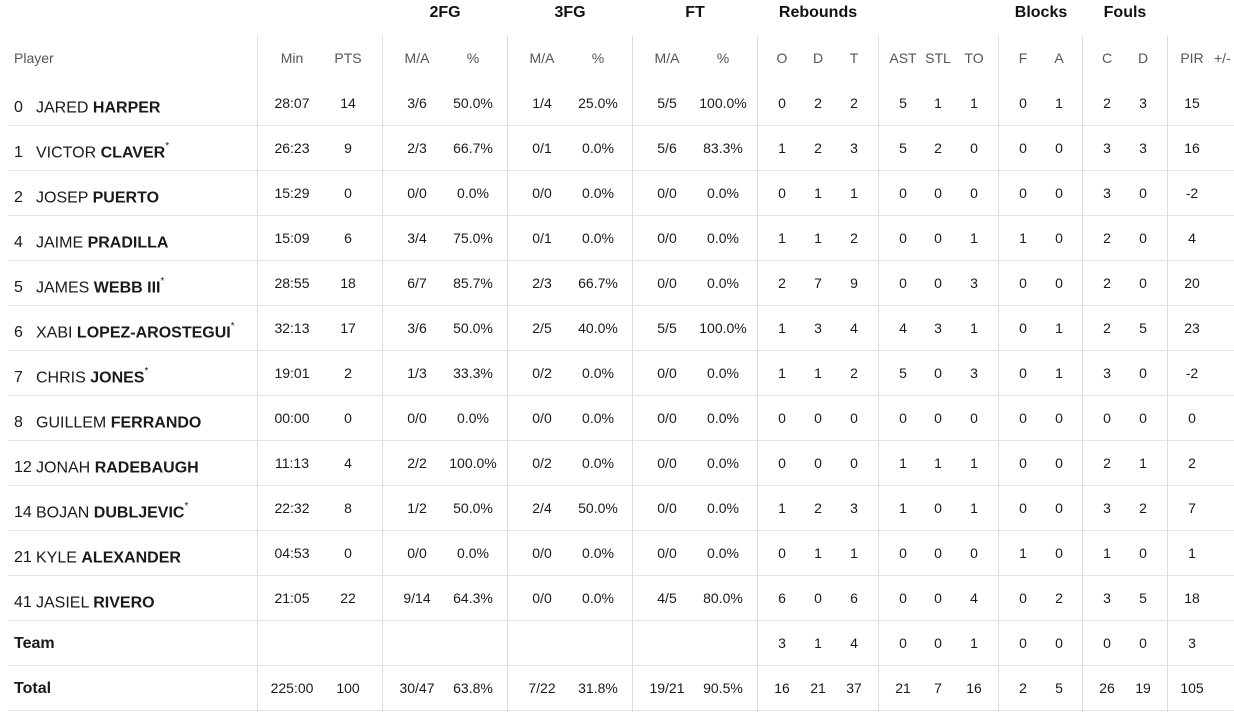  What do you see at coordinates (1222, 58) in the screenshot?
I see `header-plus-minus: +/-` at bounding box center [1222, 58].